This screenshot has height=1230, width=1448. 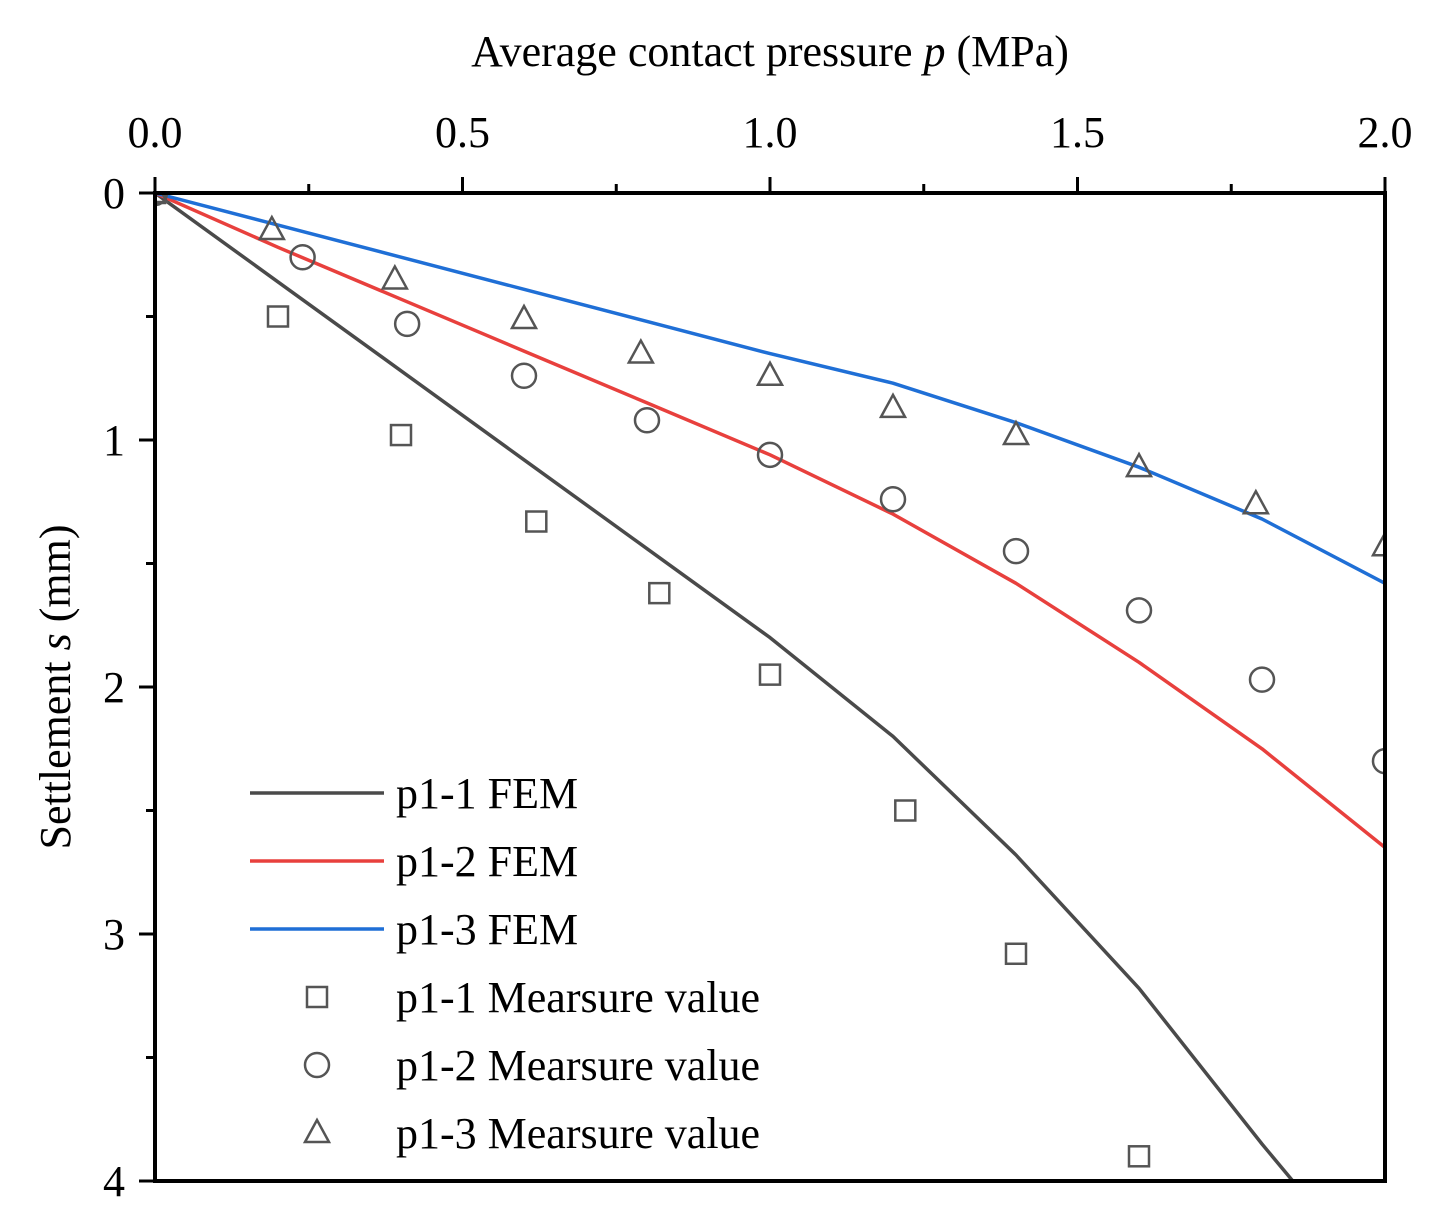 I want to click on y-tick-label: 0, so click(x=114, y=193).